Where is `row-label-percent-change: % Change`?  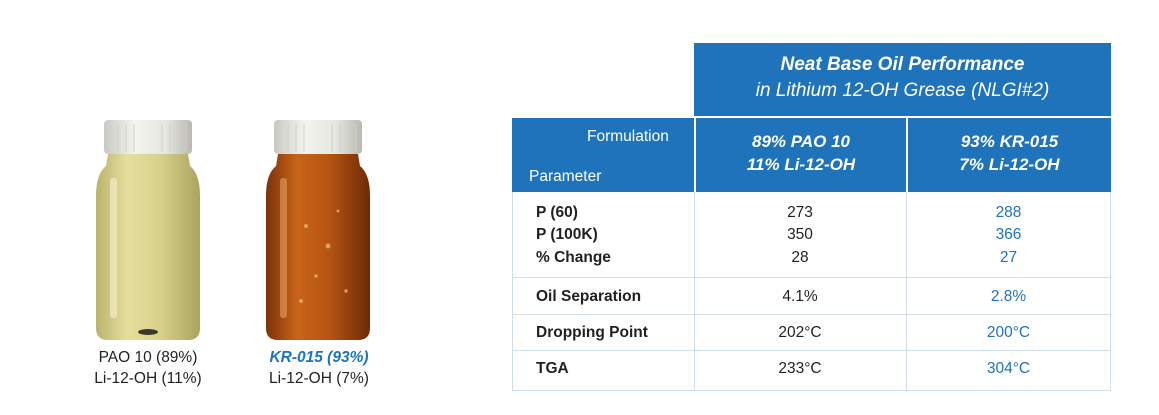 row-label-percent-change: % Change is located at coordinates (573, 257).